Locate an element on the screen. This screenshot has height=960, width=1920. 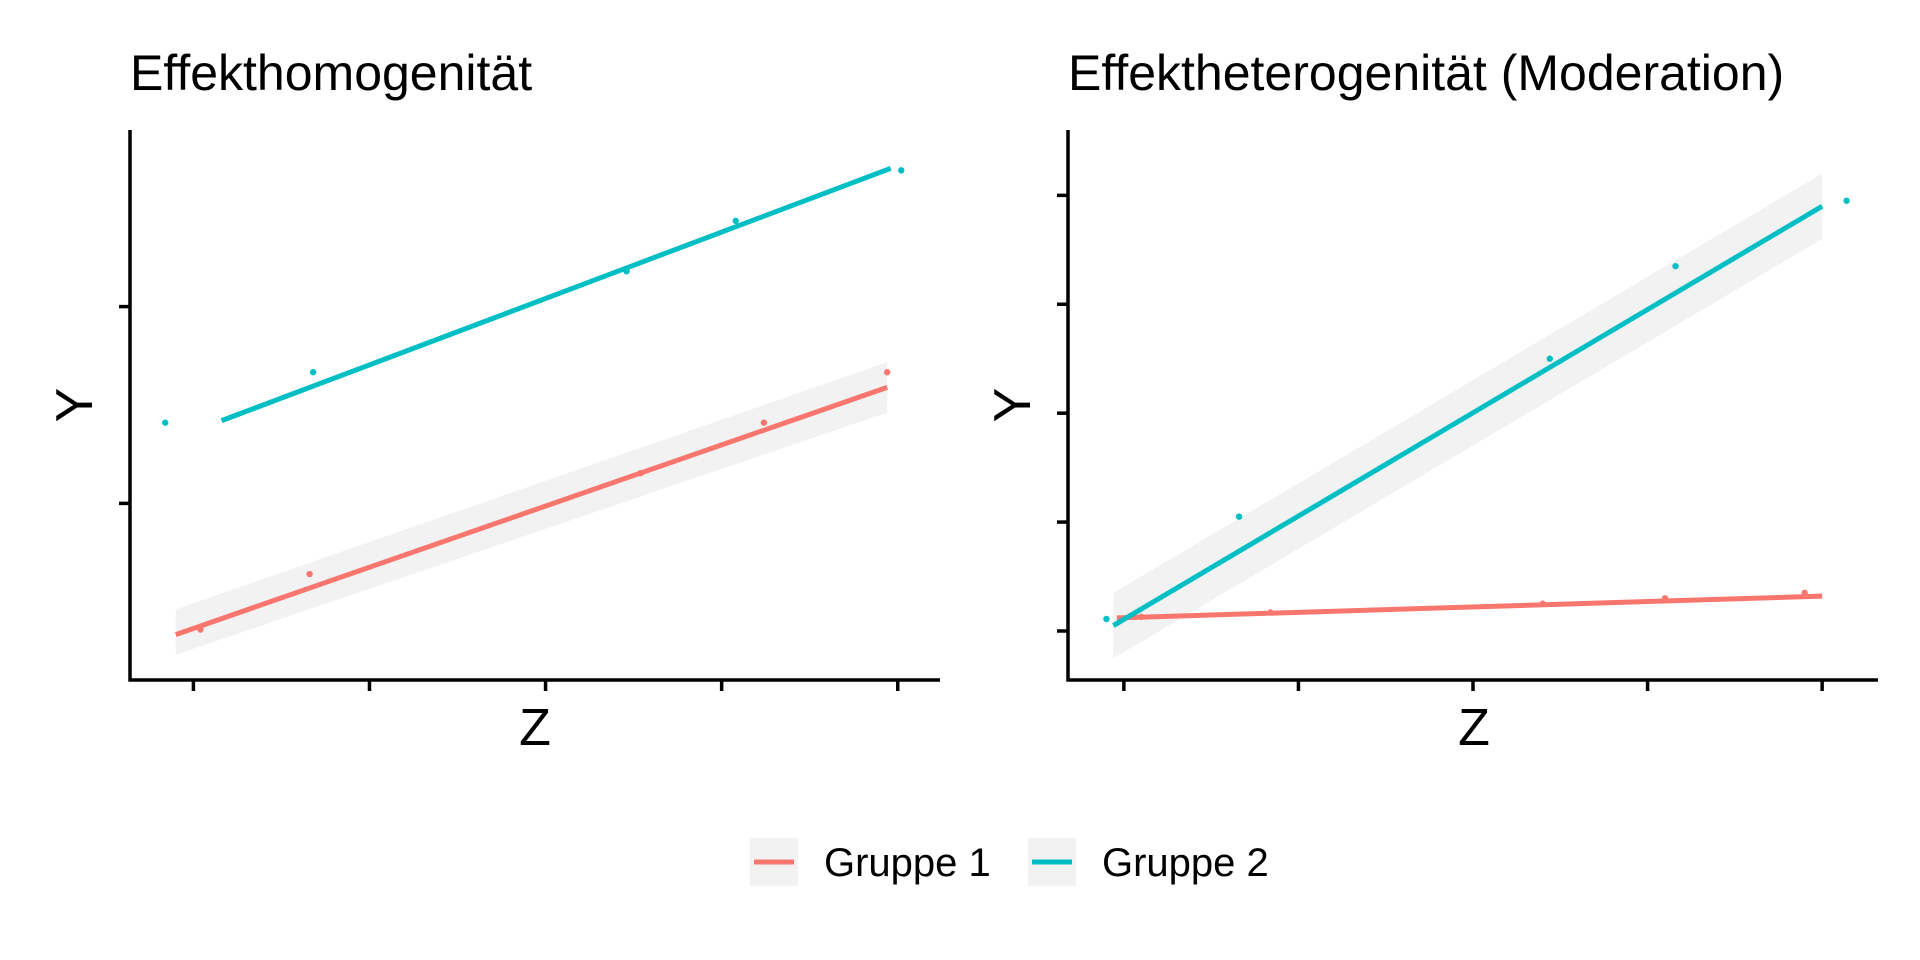
panel-title: Effektheterogenität (Moderation) is located at coordinates (1426, 73).